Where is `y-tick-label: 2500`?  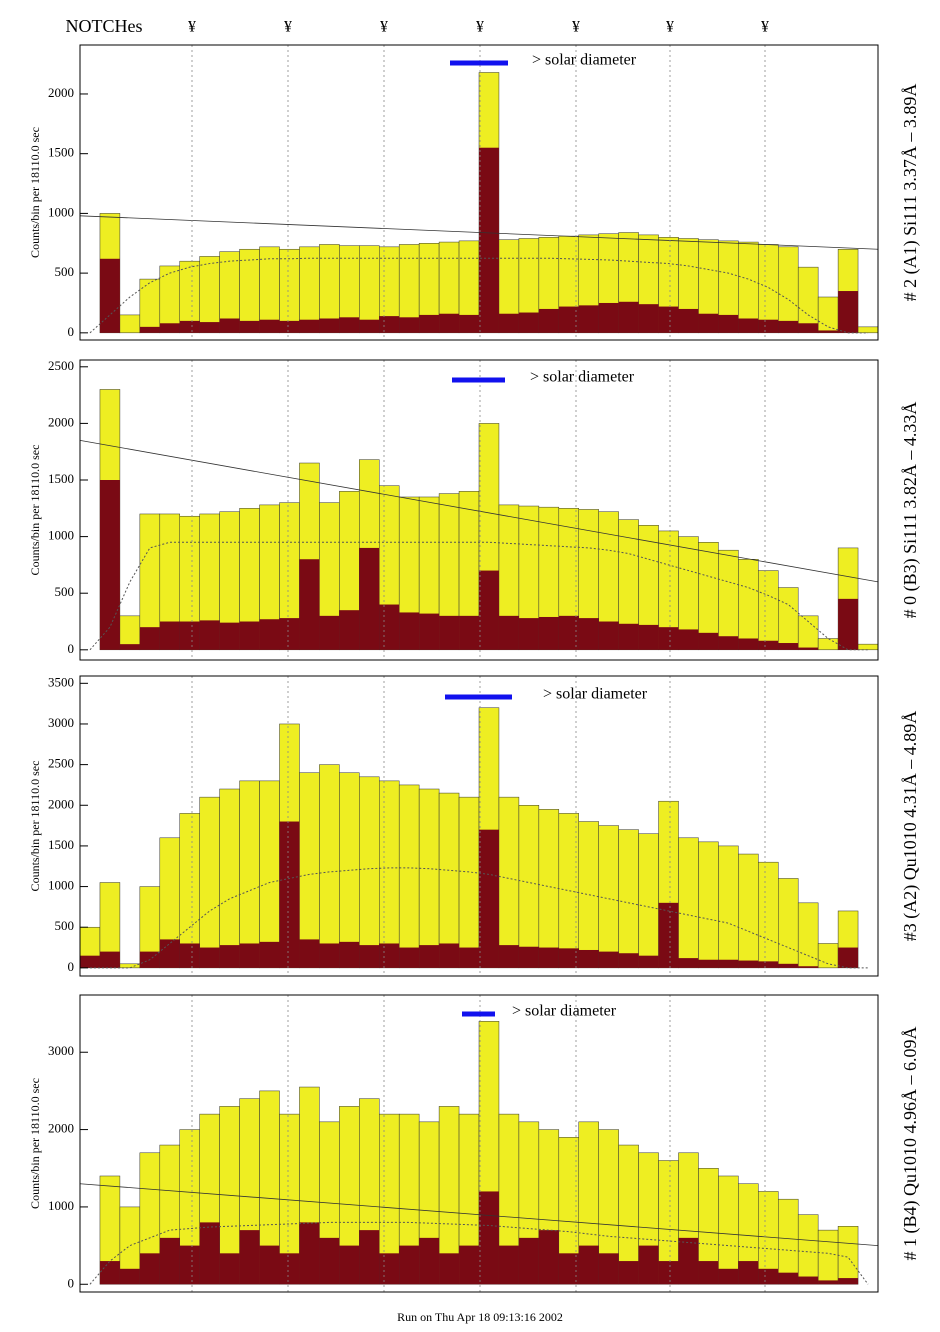
y-tick-label: 2500 is located at coordinates (61, 365).